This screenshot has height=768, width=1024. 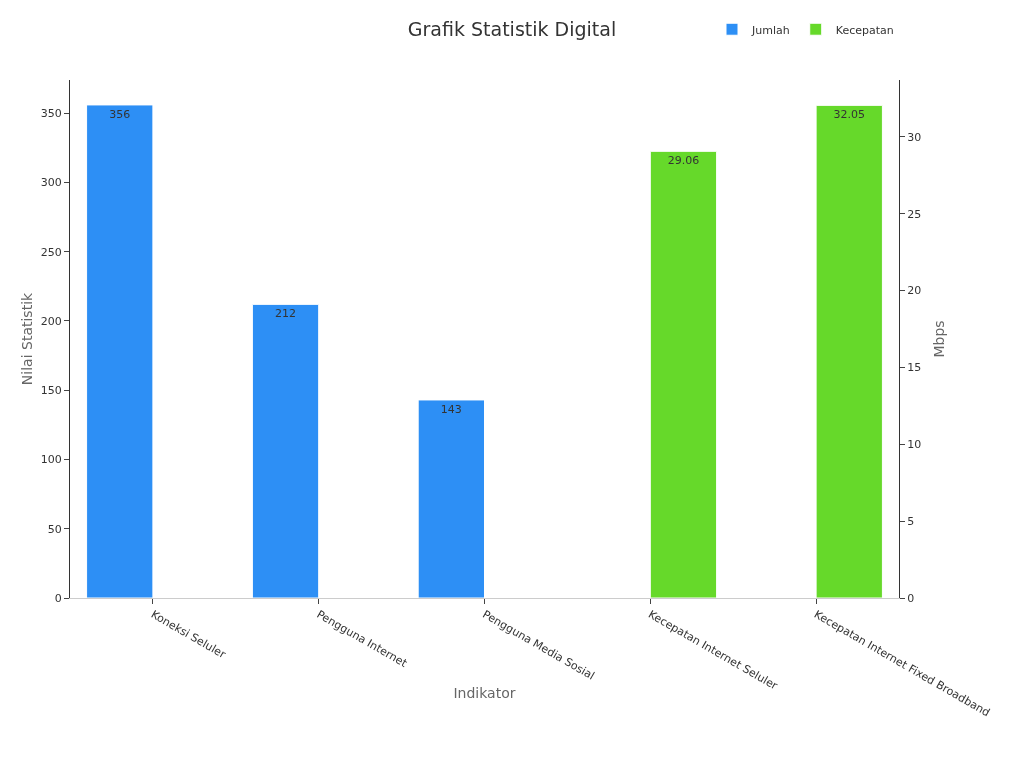 What do you see at coordinates (683, 161) in the screenshot?
I see `data-label: 29.06` at bounding box center [683, 161].